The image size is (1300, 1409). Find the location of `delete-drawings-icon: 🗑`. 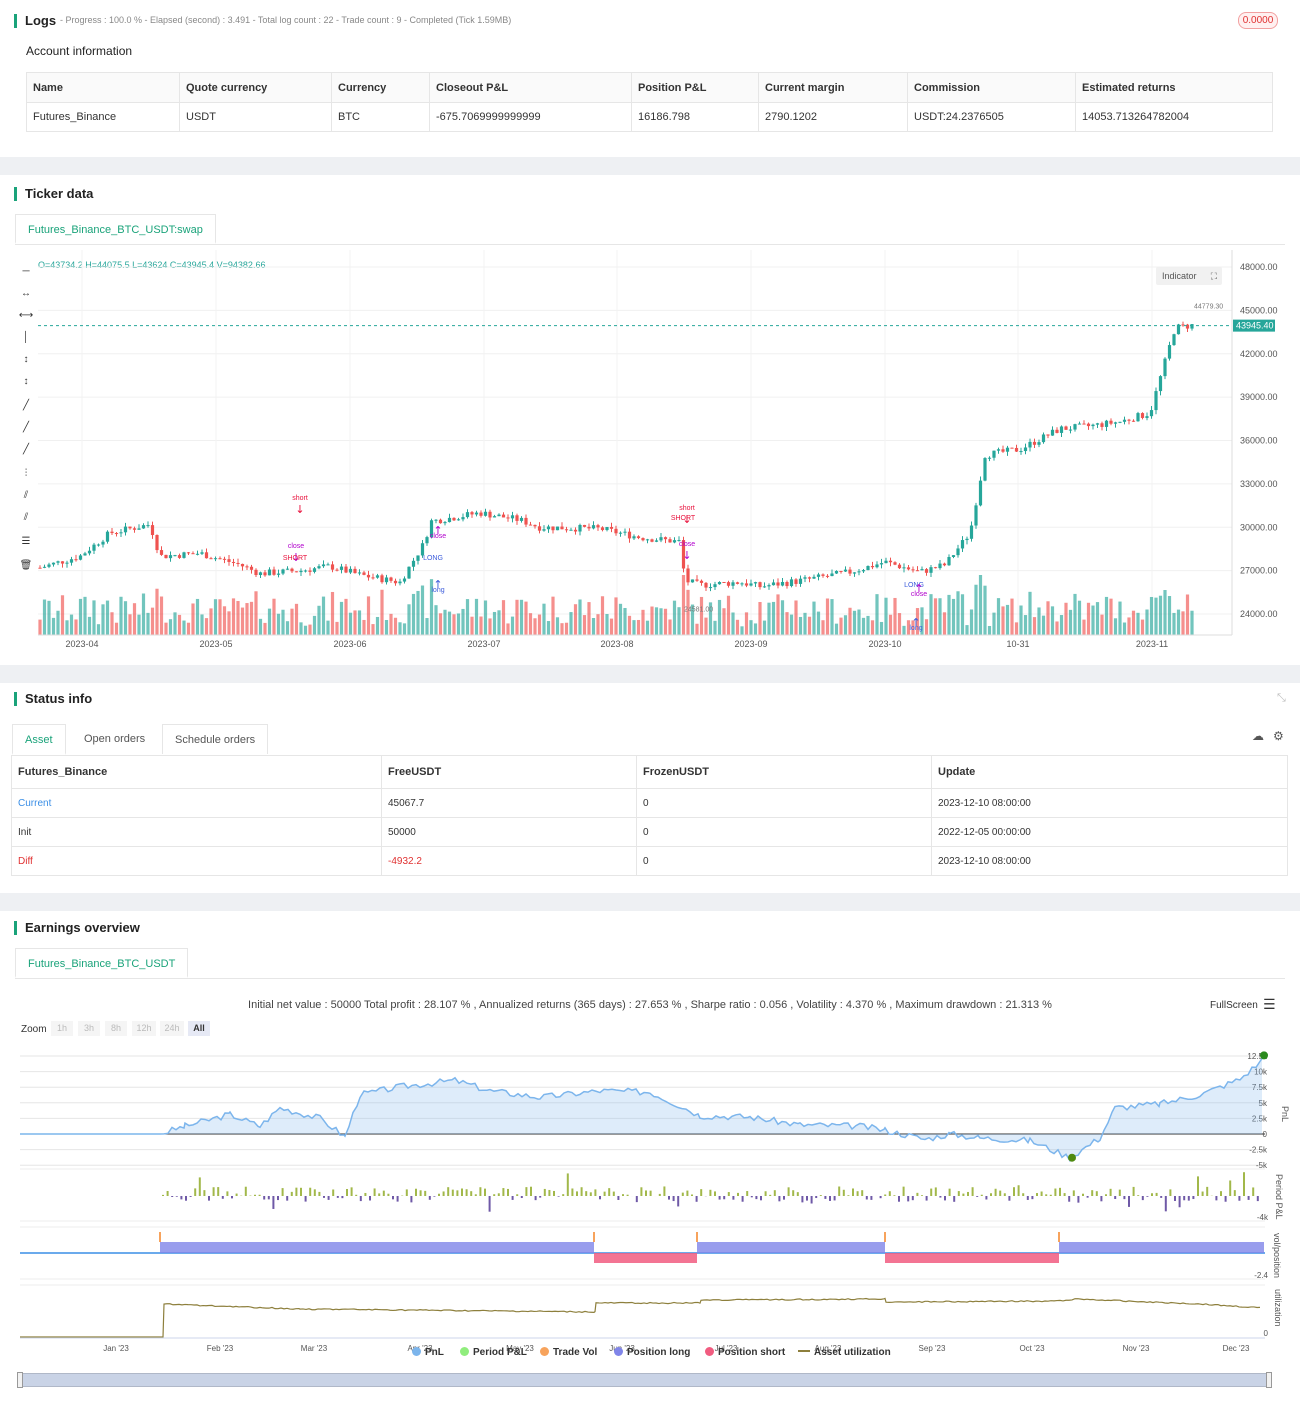

delete-drawings-icon: 🗑 is located at coordinates (26, 565).